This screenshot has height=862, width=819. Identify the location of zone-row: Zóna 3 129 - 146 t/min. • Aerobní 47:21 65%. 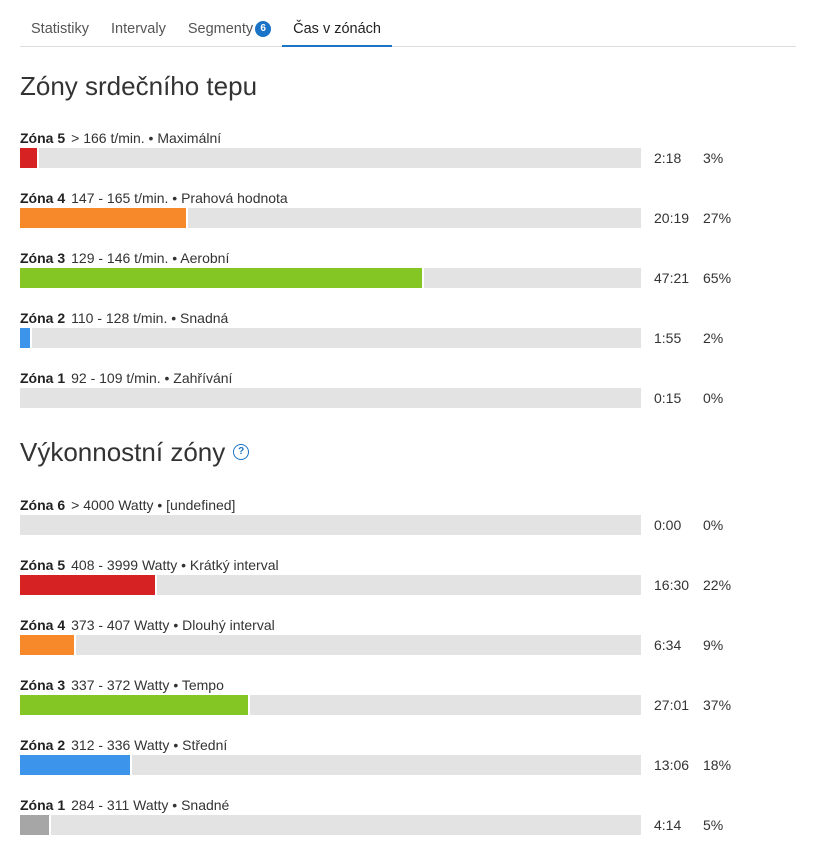
(410, 270).